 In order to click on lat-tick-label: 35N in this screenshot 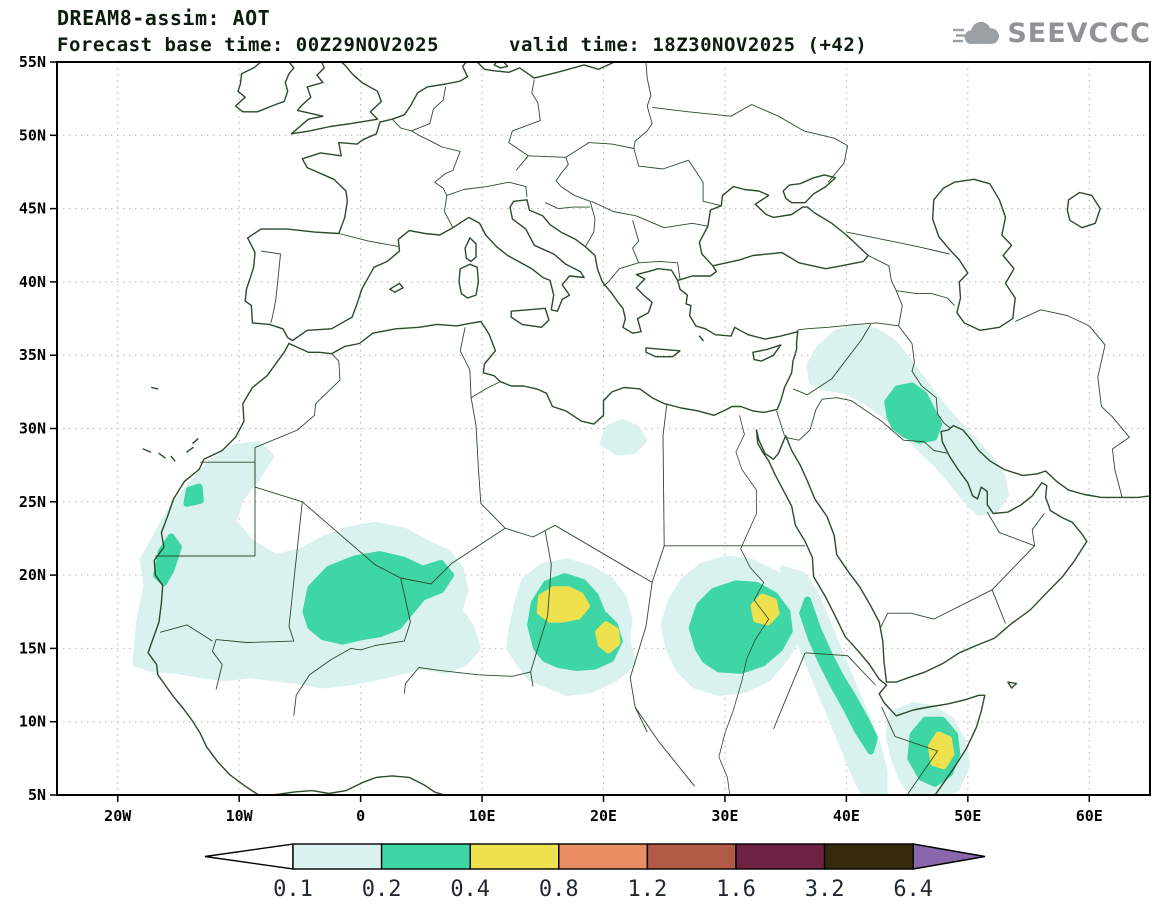, I will do `click(32, 355)`.